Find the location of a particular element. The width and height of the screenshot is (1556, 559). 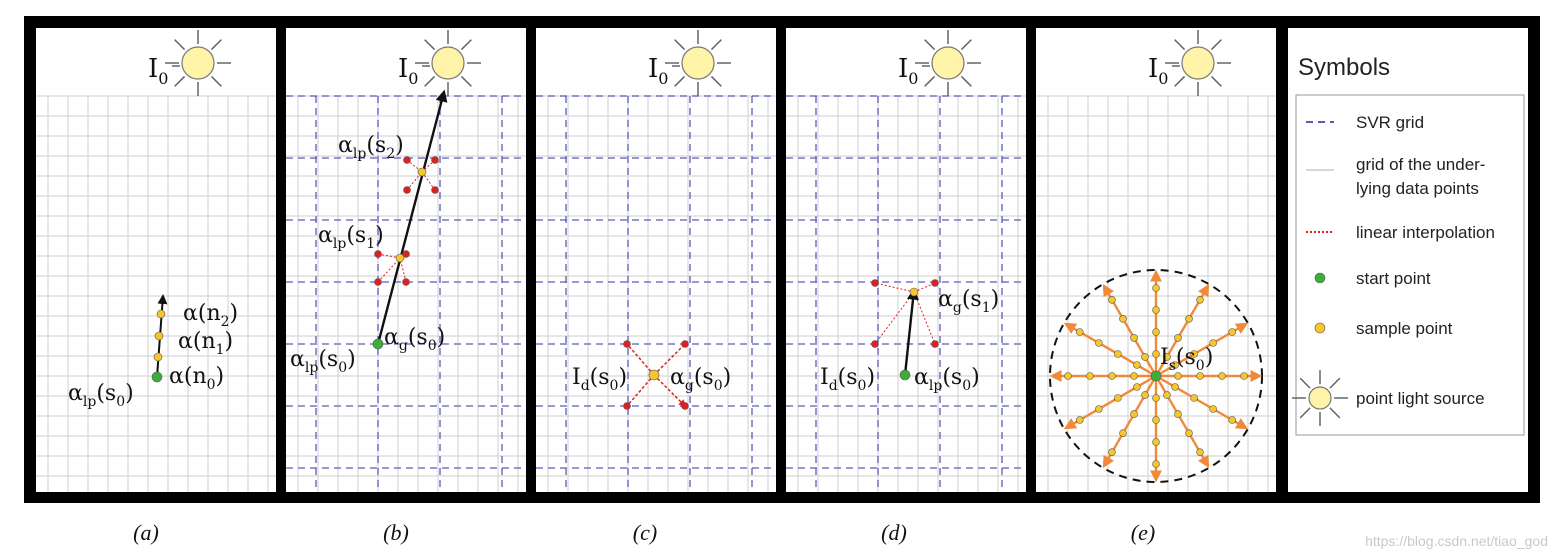

legend-item-svr: SVR grid is located at coordinates (1365, 122).